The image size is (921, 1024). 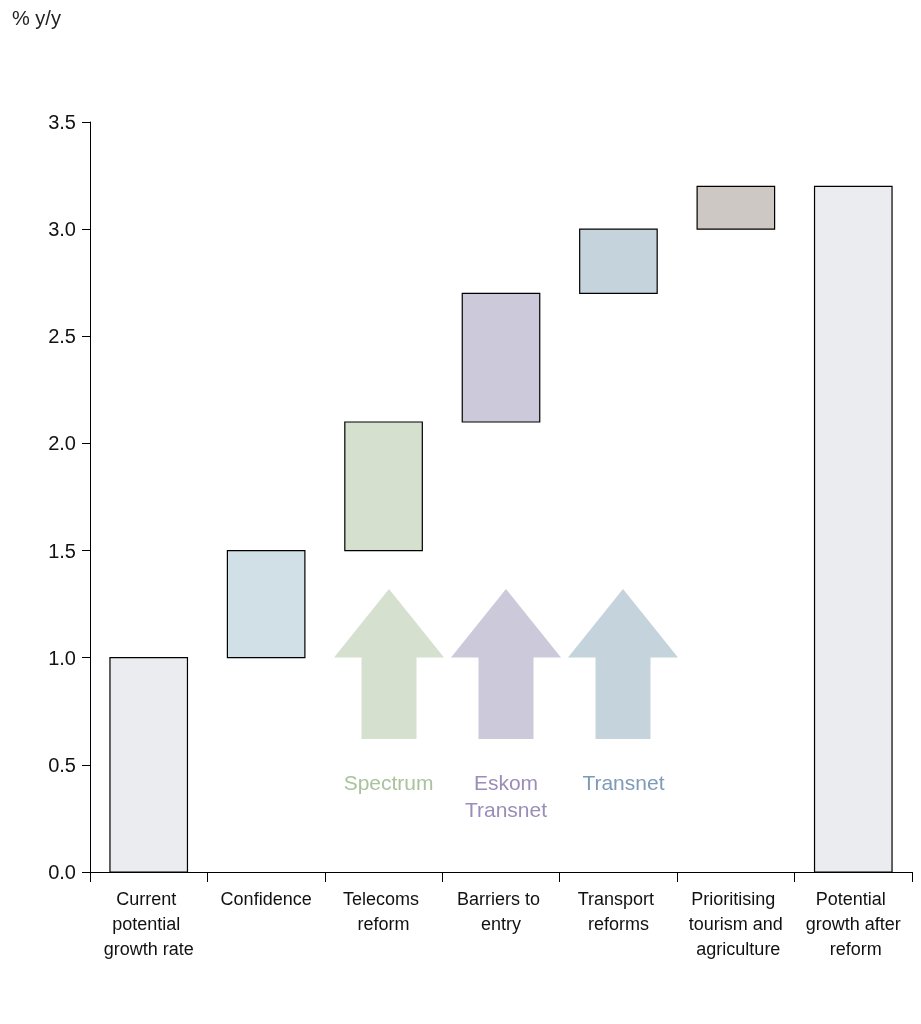 What do you see at coordinates (266, 898) in the screenshot?
I see `x-tick-label: Confidence` at bounding box center [266, 898].